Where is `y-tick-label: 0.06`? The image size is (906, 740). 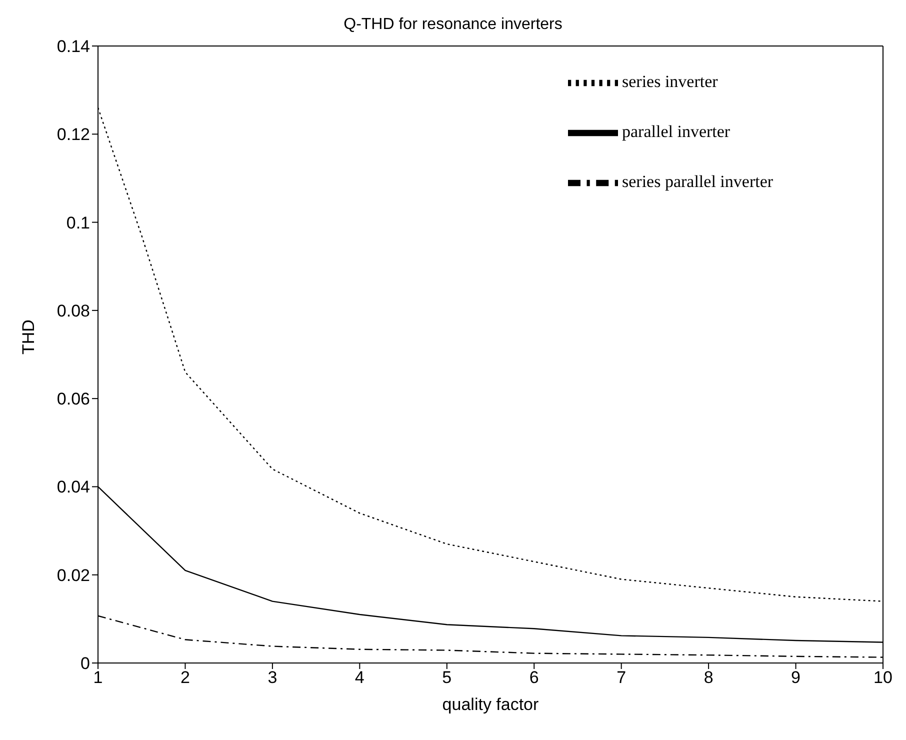
y-tick-label: 0.06 is located at coordinates (73, 399).